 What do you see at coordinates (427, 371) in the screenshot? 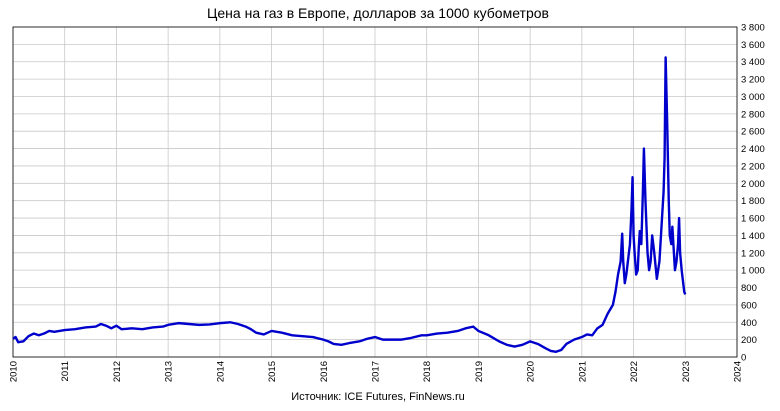
I see `x-tick-label: 2018` at bounding box center [427, 371].